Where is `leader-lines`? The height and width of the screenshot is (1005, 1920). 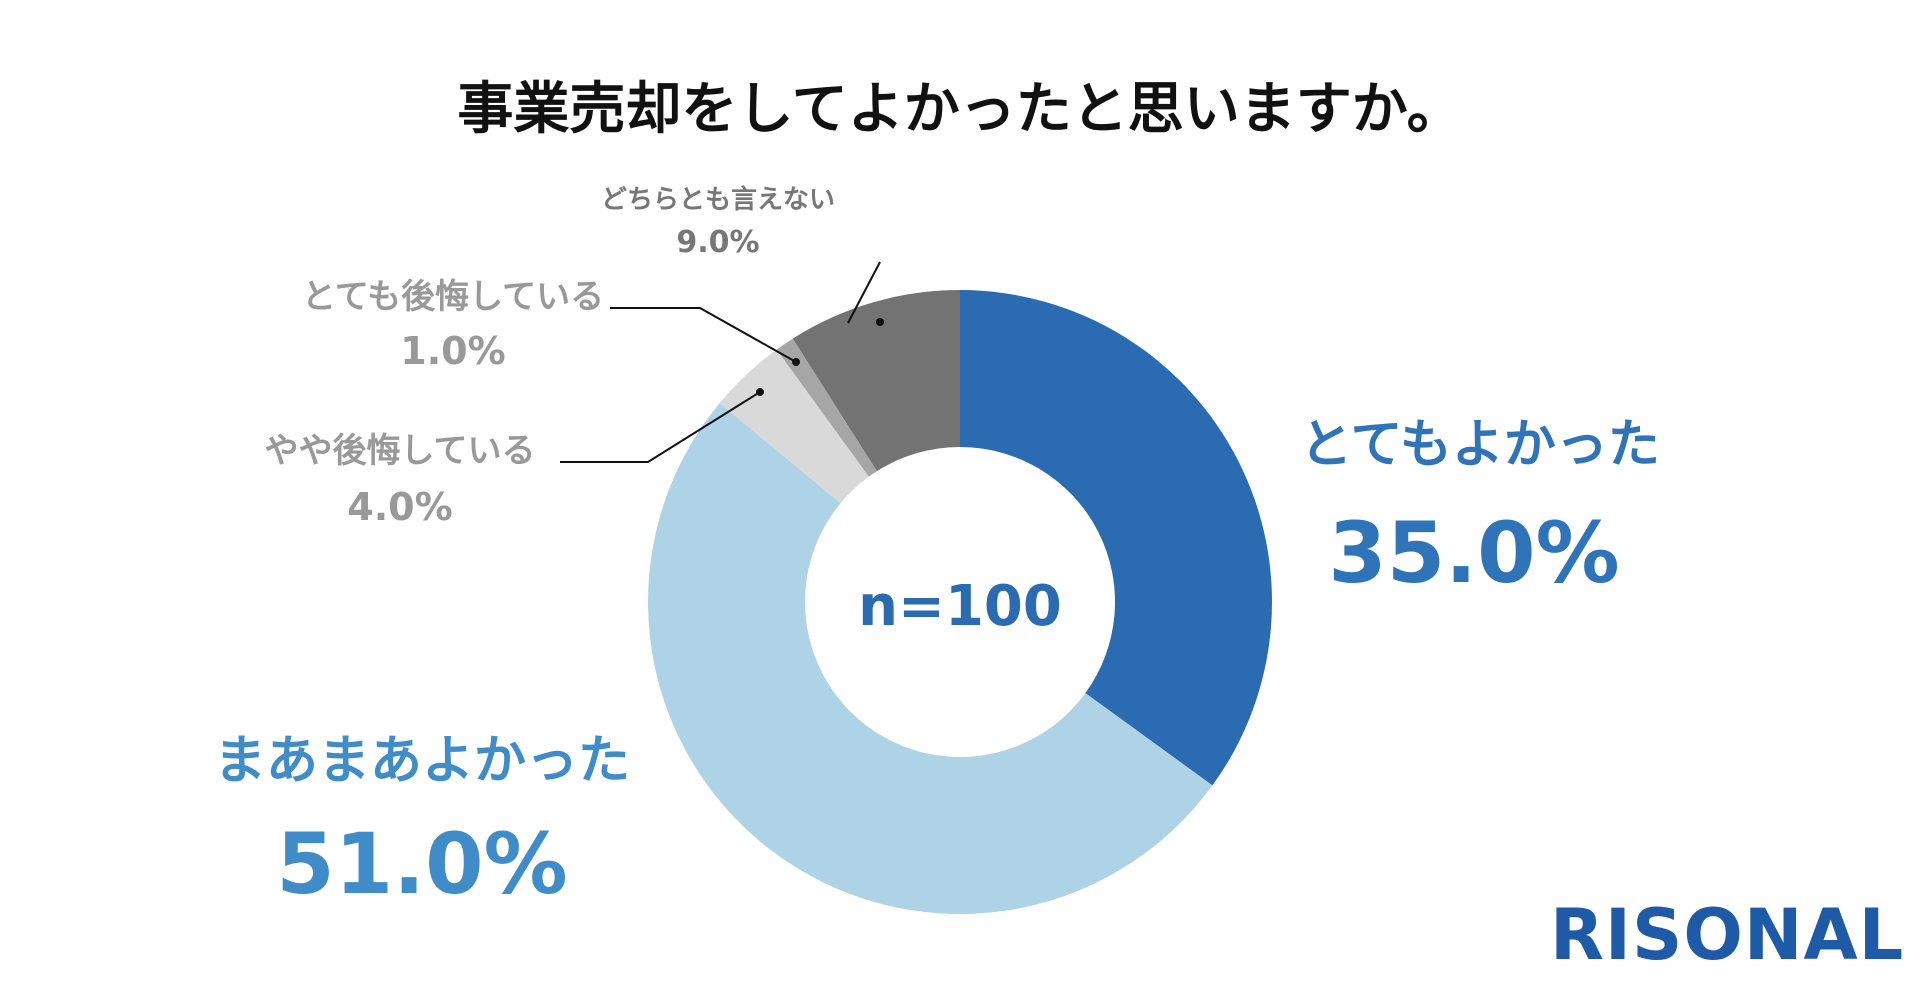
leader-lines is located at coordinates (722, 362).